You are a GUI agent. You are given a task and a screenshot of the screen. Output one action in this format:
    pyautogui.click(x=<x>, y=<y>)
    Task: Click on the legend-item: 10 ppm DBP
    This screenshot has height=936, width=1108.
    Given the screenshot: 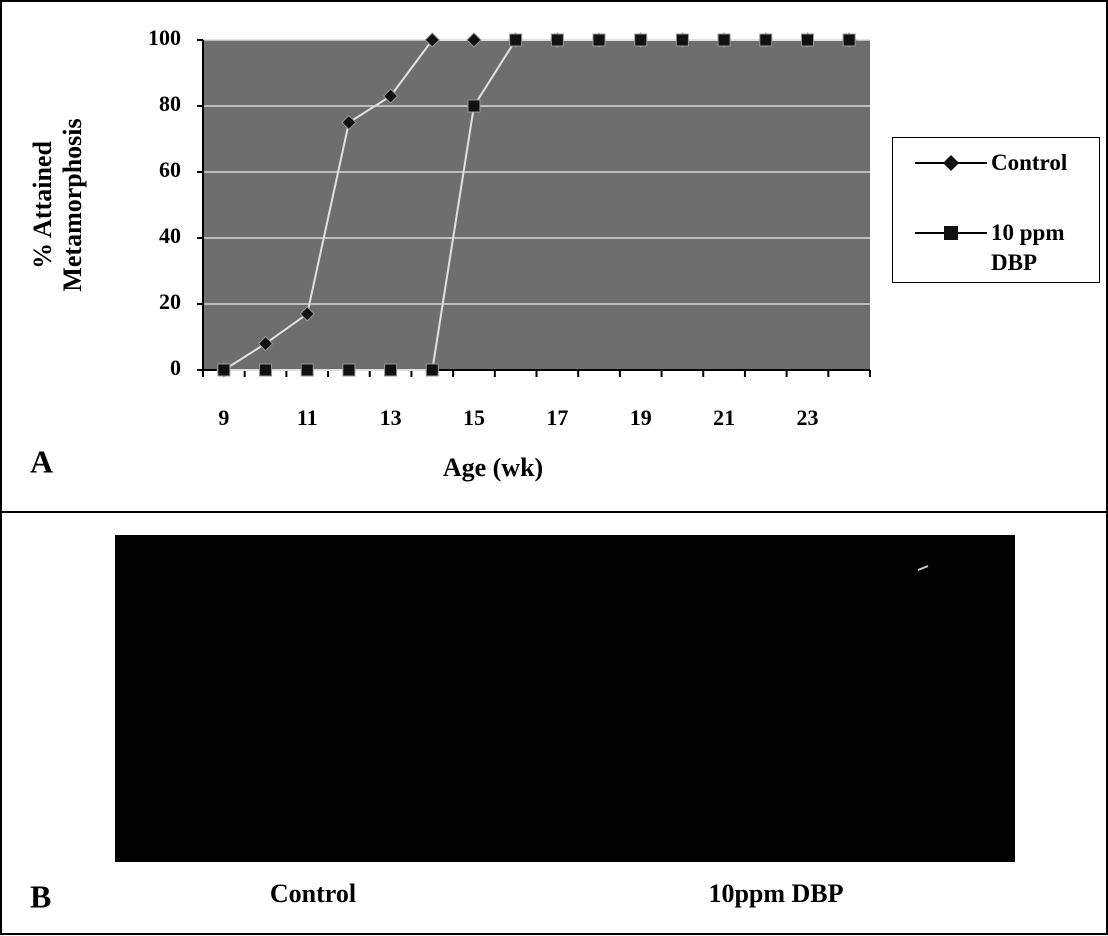 What is the action you would take?
    pyautogui.click(x=991, y=248)
    